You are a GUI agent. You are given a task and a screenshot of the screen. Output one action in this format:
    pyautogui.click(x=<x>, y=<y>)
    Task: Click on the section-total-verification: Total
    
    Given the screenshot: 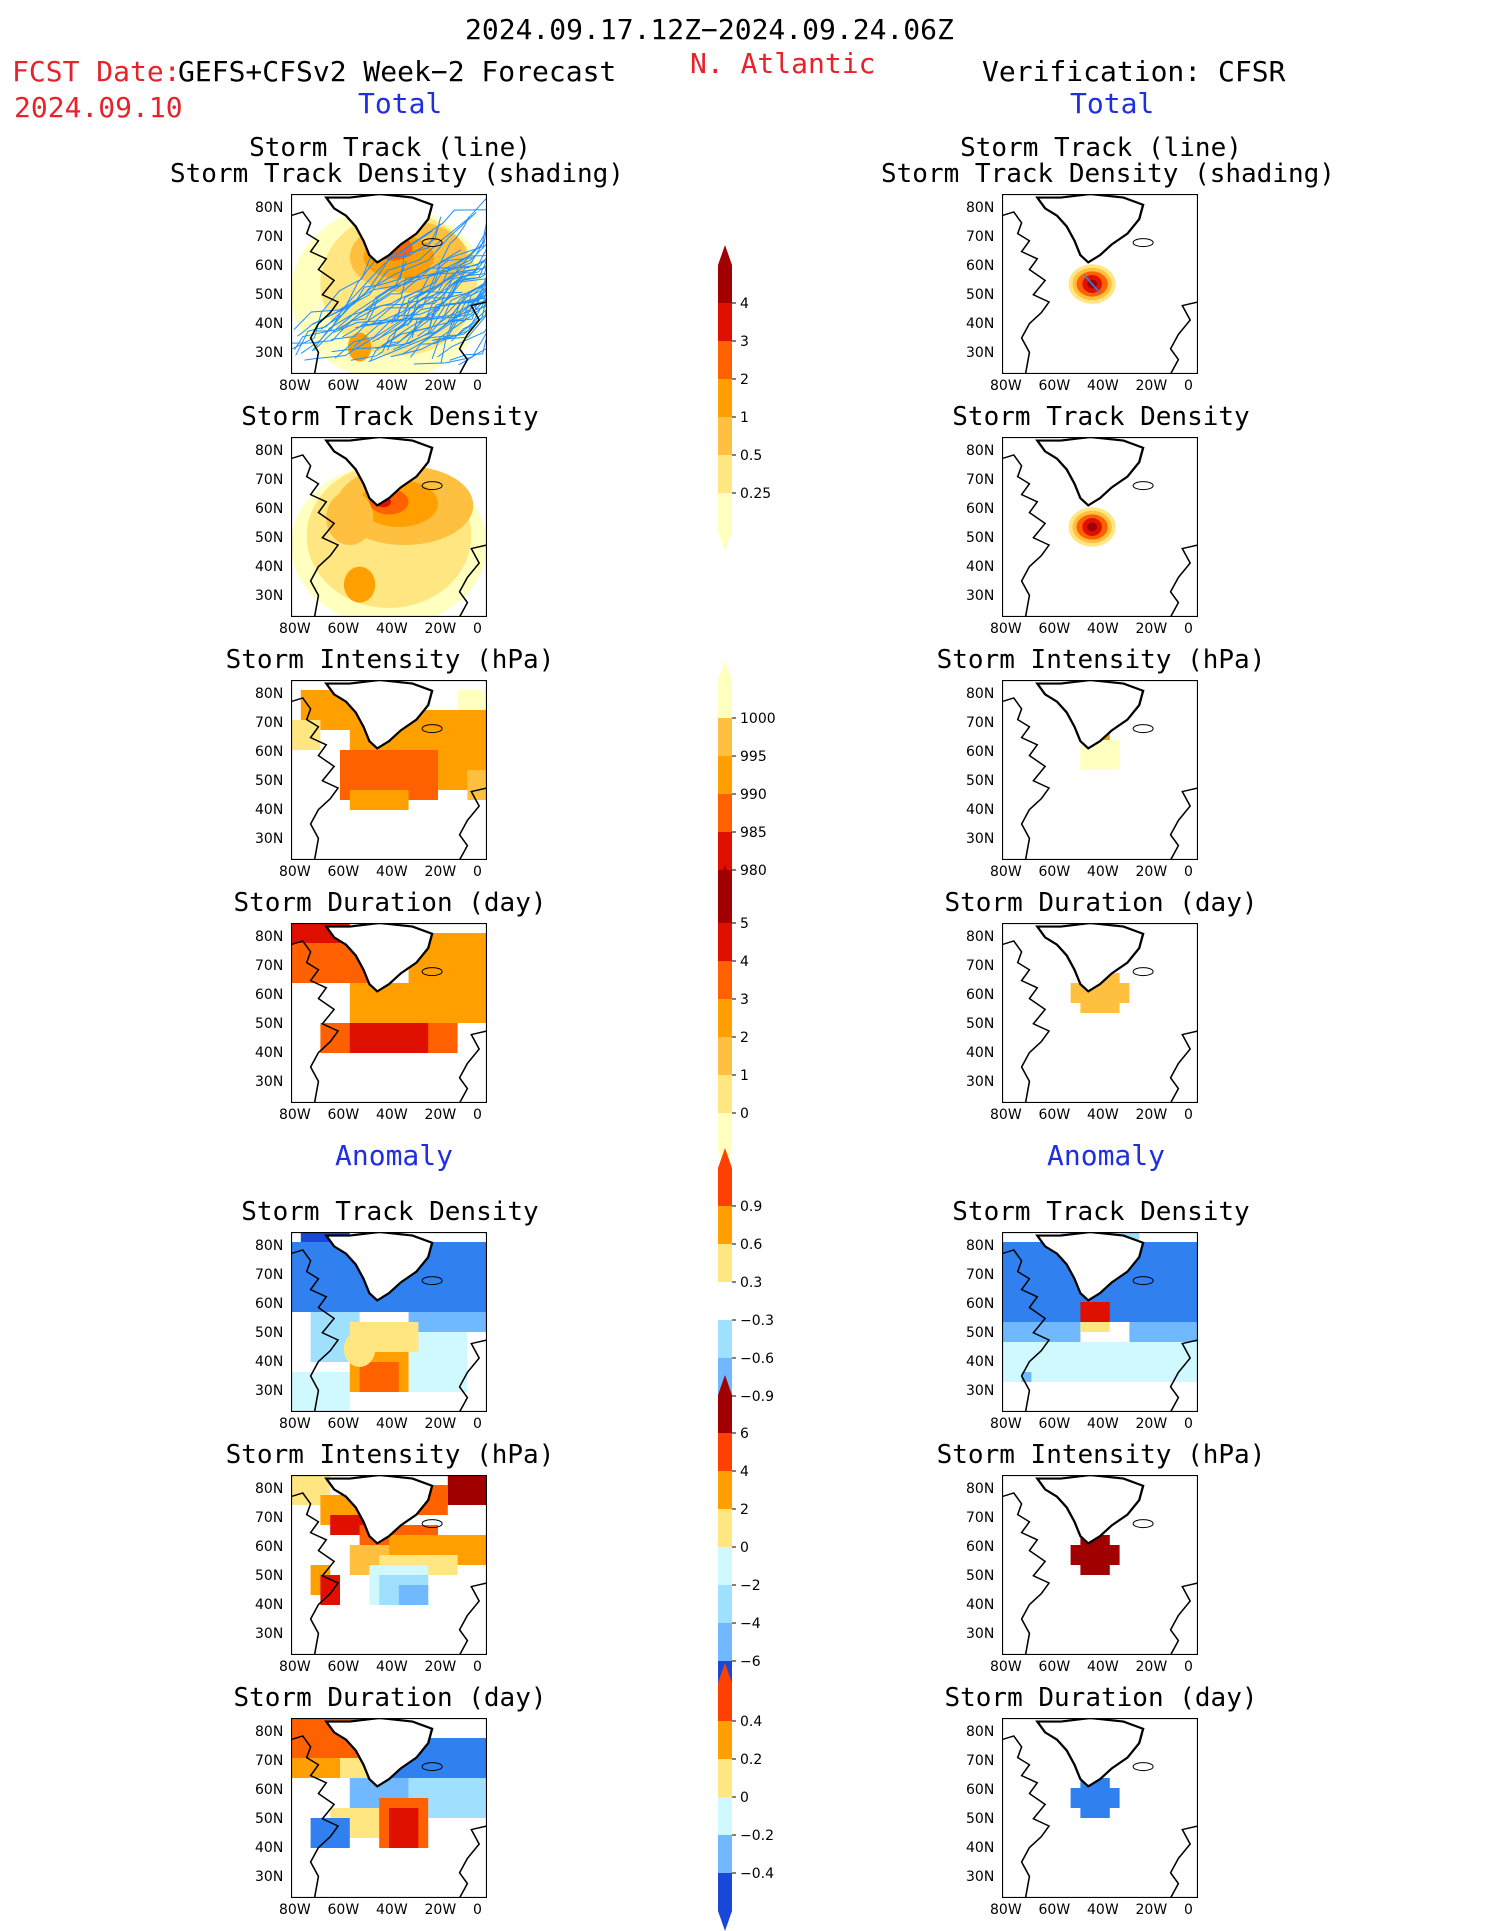 What is the action you would take?
    pyautogui.click(x=1112, y=103)
    